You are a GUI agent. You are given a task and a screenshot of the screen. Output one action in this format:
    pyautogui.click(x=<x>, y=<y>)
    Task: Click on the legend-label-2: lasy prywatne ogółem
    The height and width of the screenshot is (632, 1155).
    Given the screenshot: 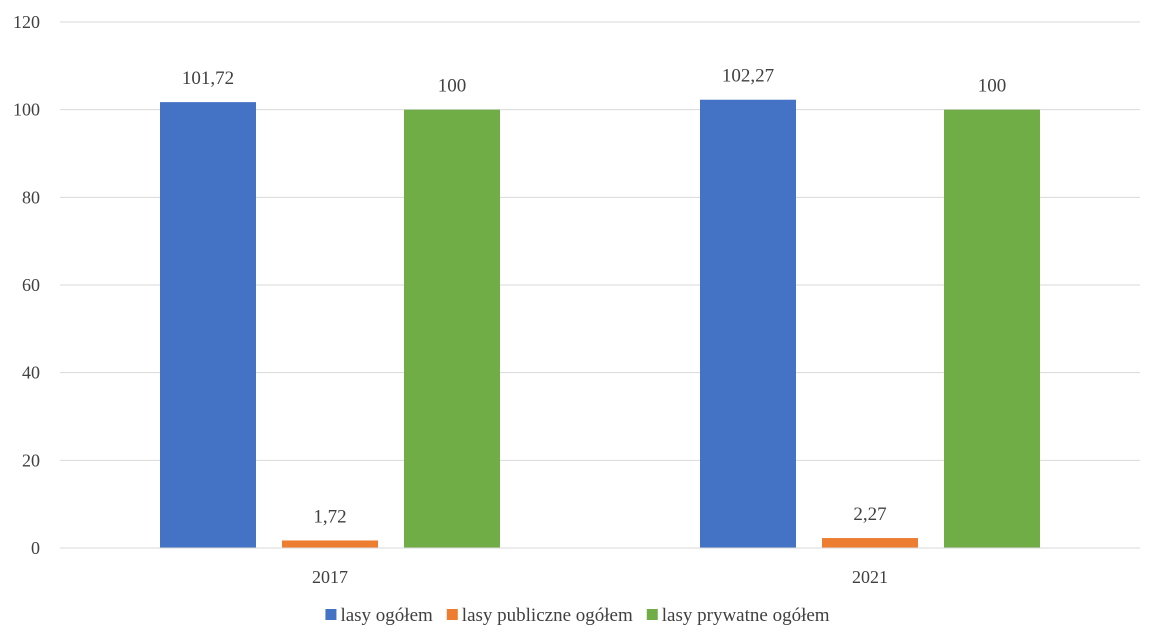 What is the action you would take?
    pyautogui.click(x=746, y=615)
    